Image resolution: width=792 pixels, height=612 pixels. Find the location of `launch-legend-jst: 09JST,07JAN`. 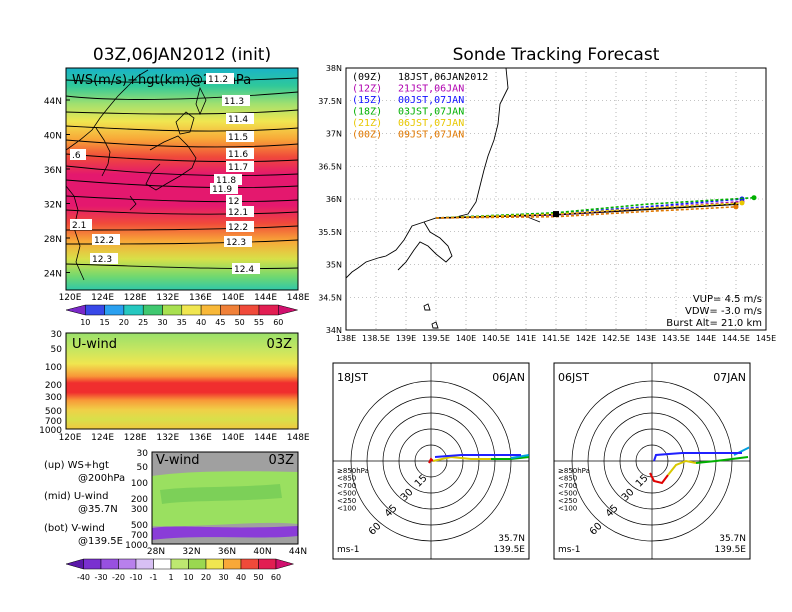

launch-legend-jst: 09JST,07JAN is located at coordinates (431, 135).